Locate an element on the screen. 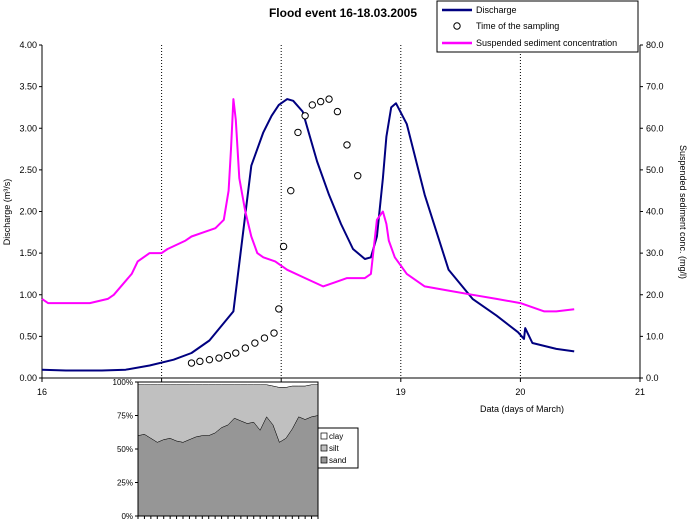 The width and height of the screenshot is (690, 526). inset-legend: clay silt sand is located at coordinates (338, 448).